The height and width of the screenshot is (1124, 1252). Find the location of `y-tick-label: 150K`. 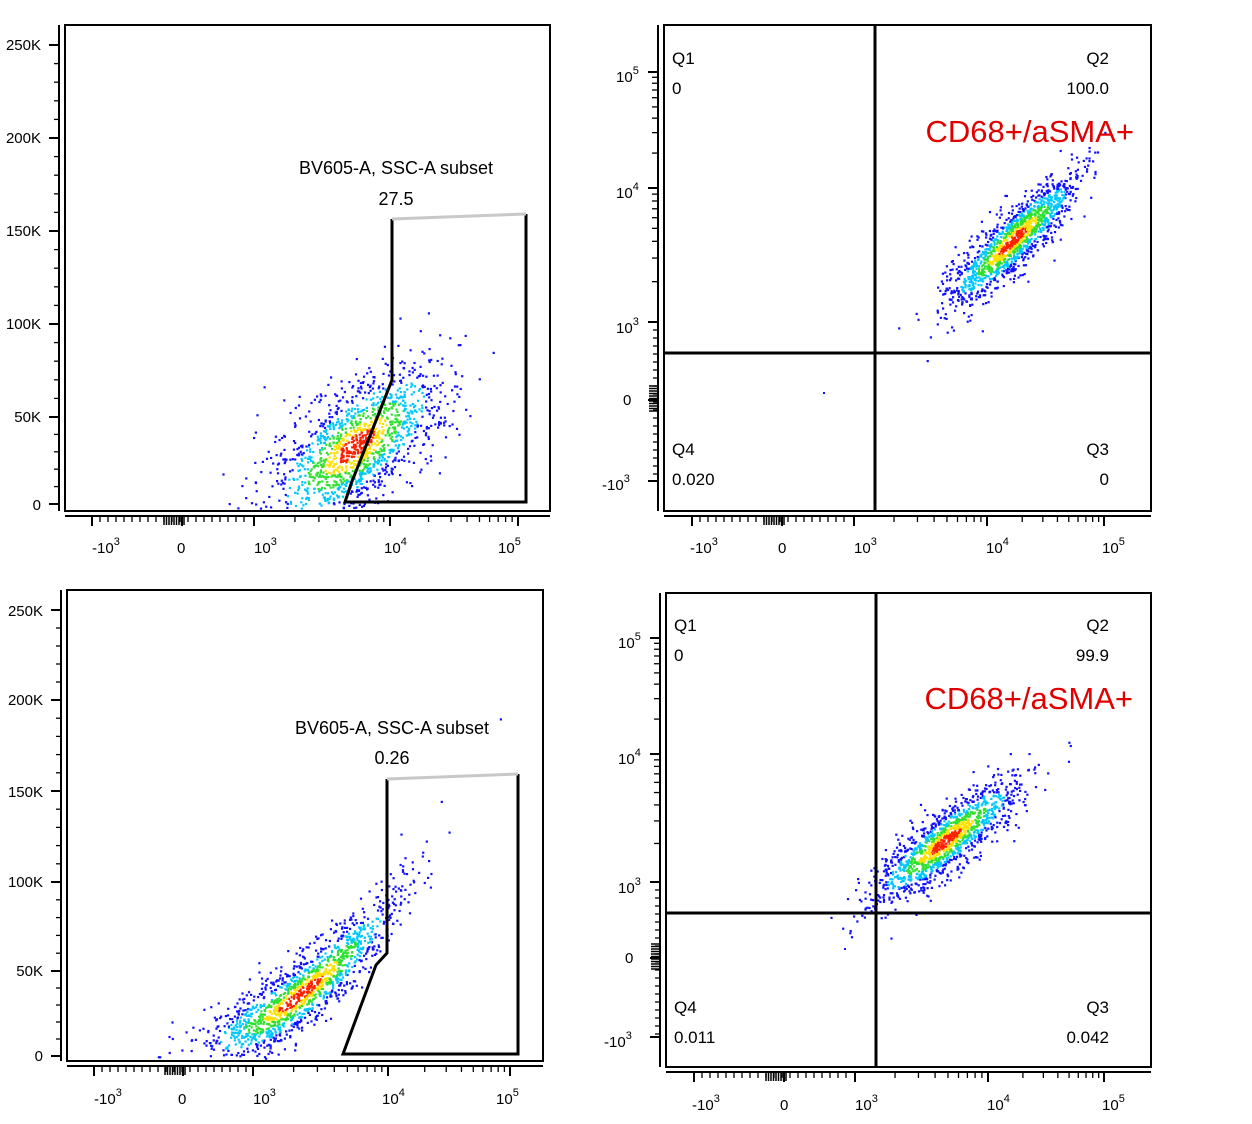

y-tick-label: 150K is located at coordinates (25, 792).